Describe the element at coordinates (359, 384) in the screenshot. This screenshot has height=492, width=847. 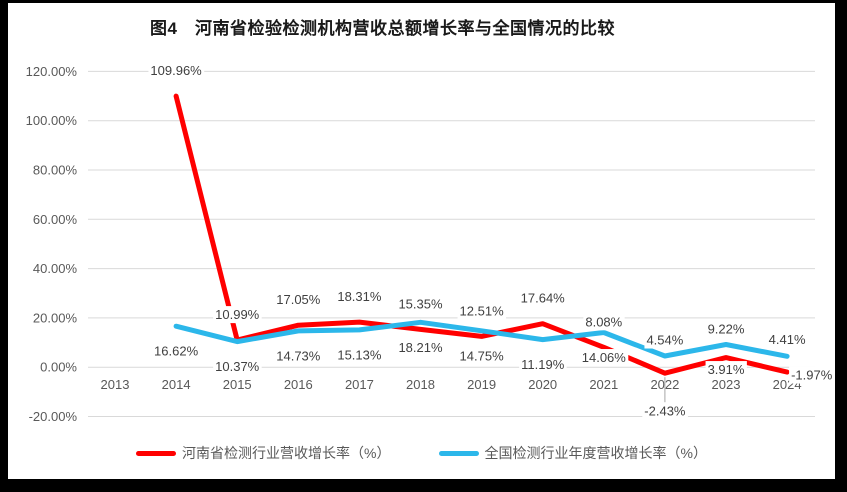
I see `x-axis-label-2017: 2017` at that location.